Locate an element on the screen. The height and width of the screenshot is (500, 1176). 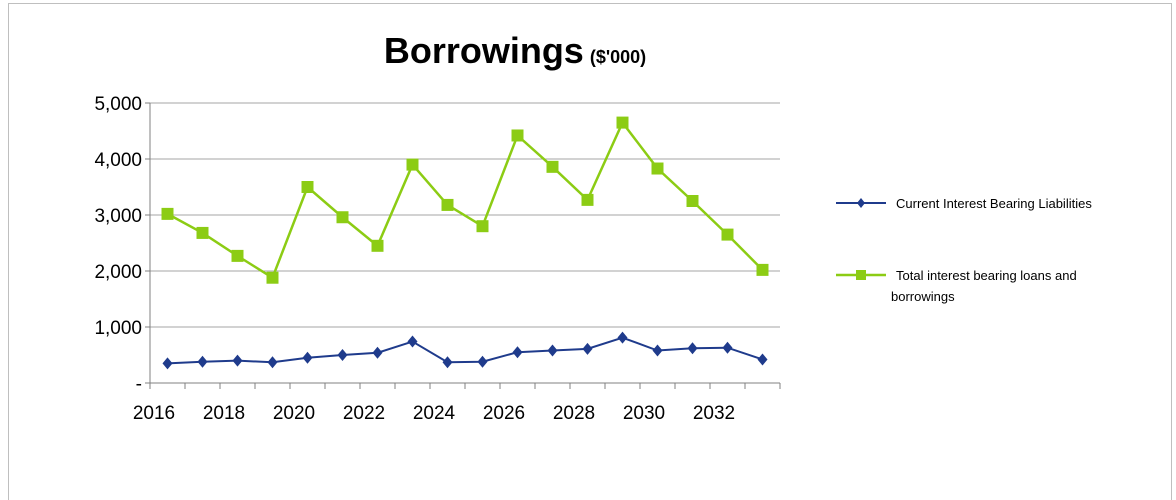
y-tick-label: 2,000 is located at coordinates (118, 272).